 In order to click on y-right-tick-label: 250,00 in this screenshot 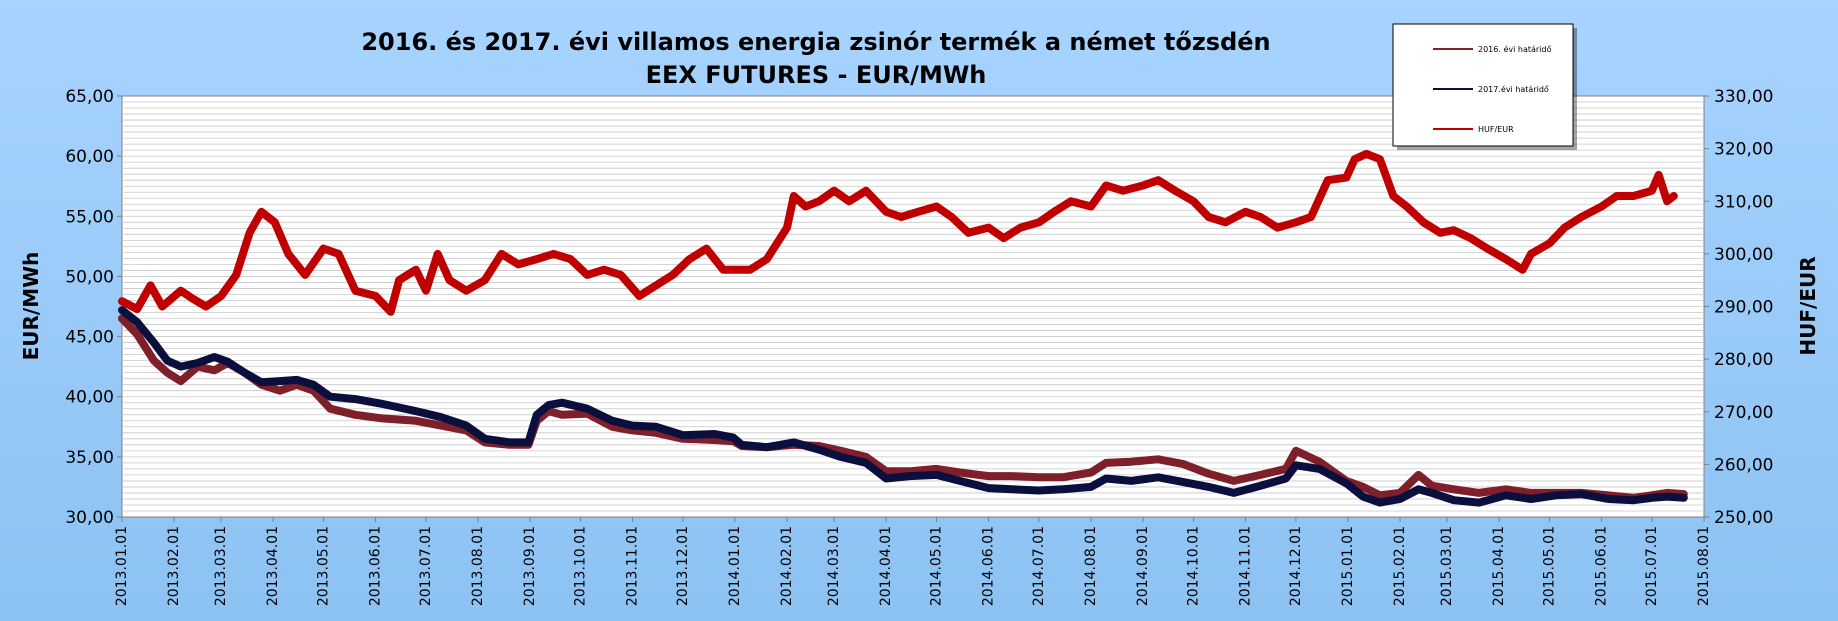, I will do `click(1743, 518)`.